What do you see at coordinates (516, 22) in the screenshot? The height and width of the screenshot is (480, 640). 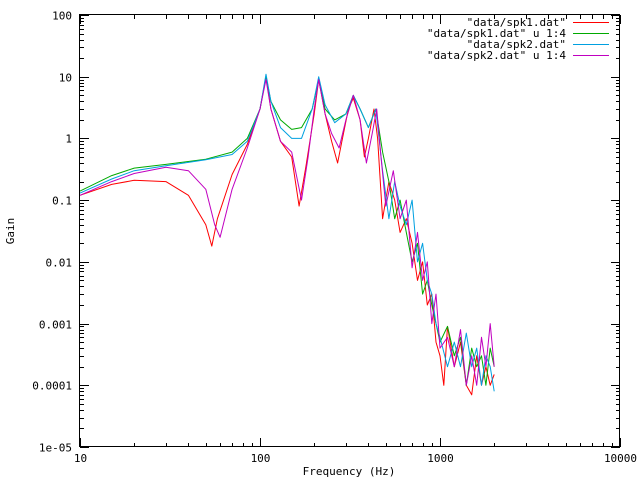 I see `legend-label: "data/spk1.dat"` at bounding box center [516, 22].